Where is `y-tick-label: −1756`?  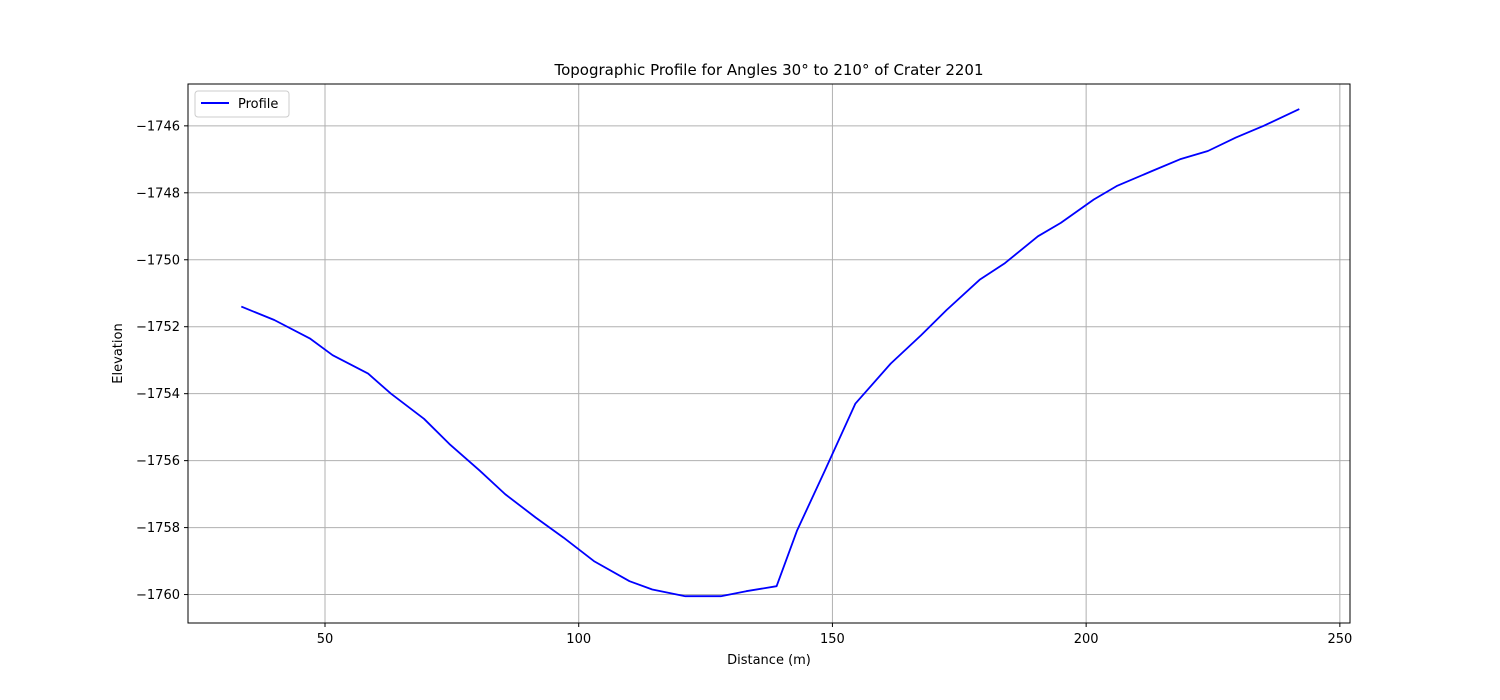
y-tick-label: −1756 is located at coordinates (158, 461).